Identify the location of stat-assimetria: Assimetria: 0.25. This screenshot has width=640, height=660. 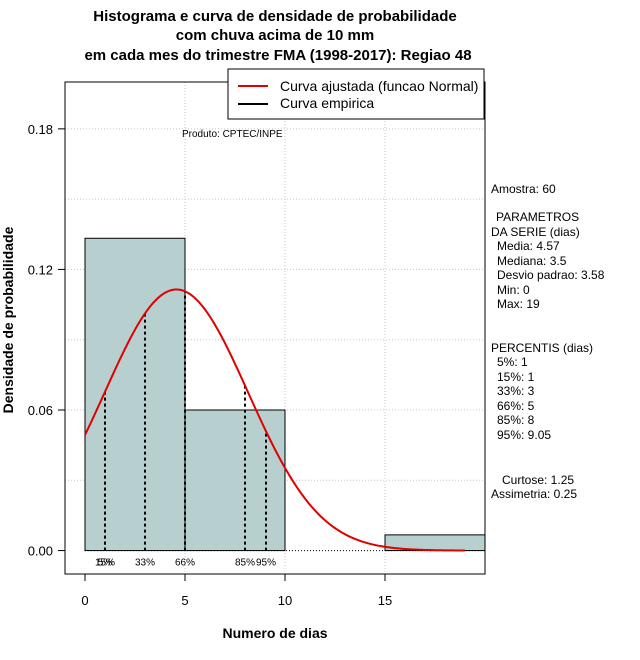
(534, 494).